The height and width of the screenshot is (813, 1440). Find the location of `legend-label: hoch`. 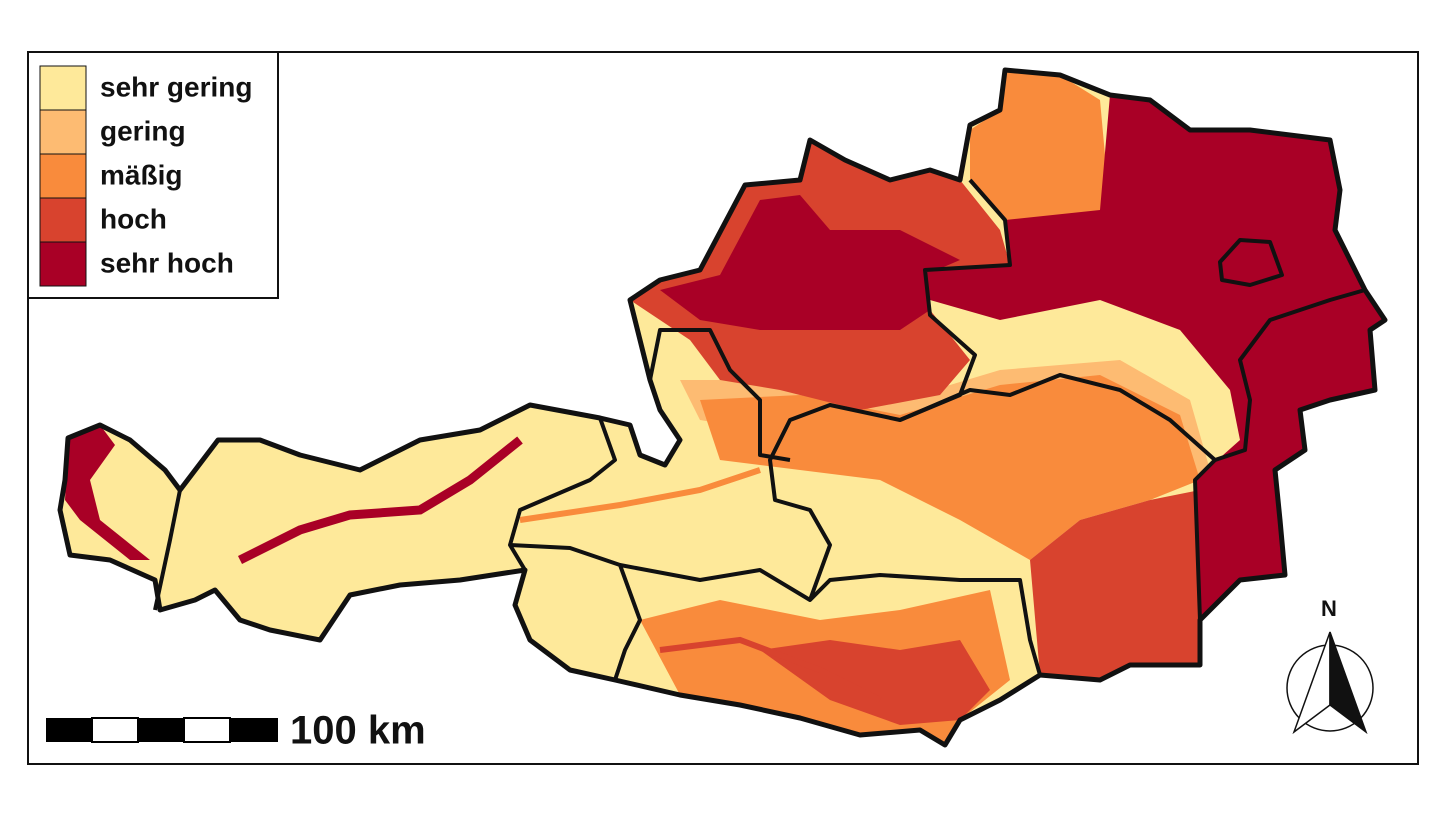

legend-label: hoch is located at coordinates (133, 218).